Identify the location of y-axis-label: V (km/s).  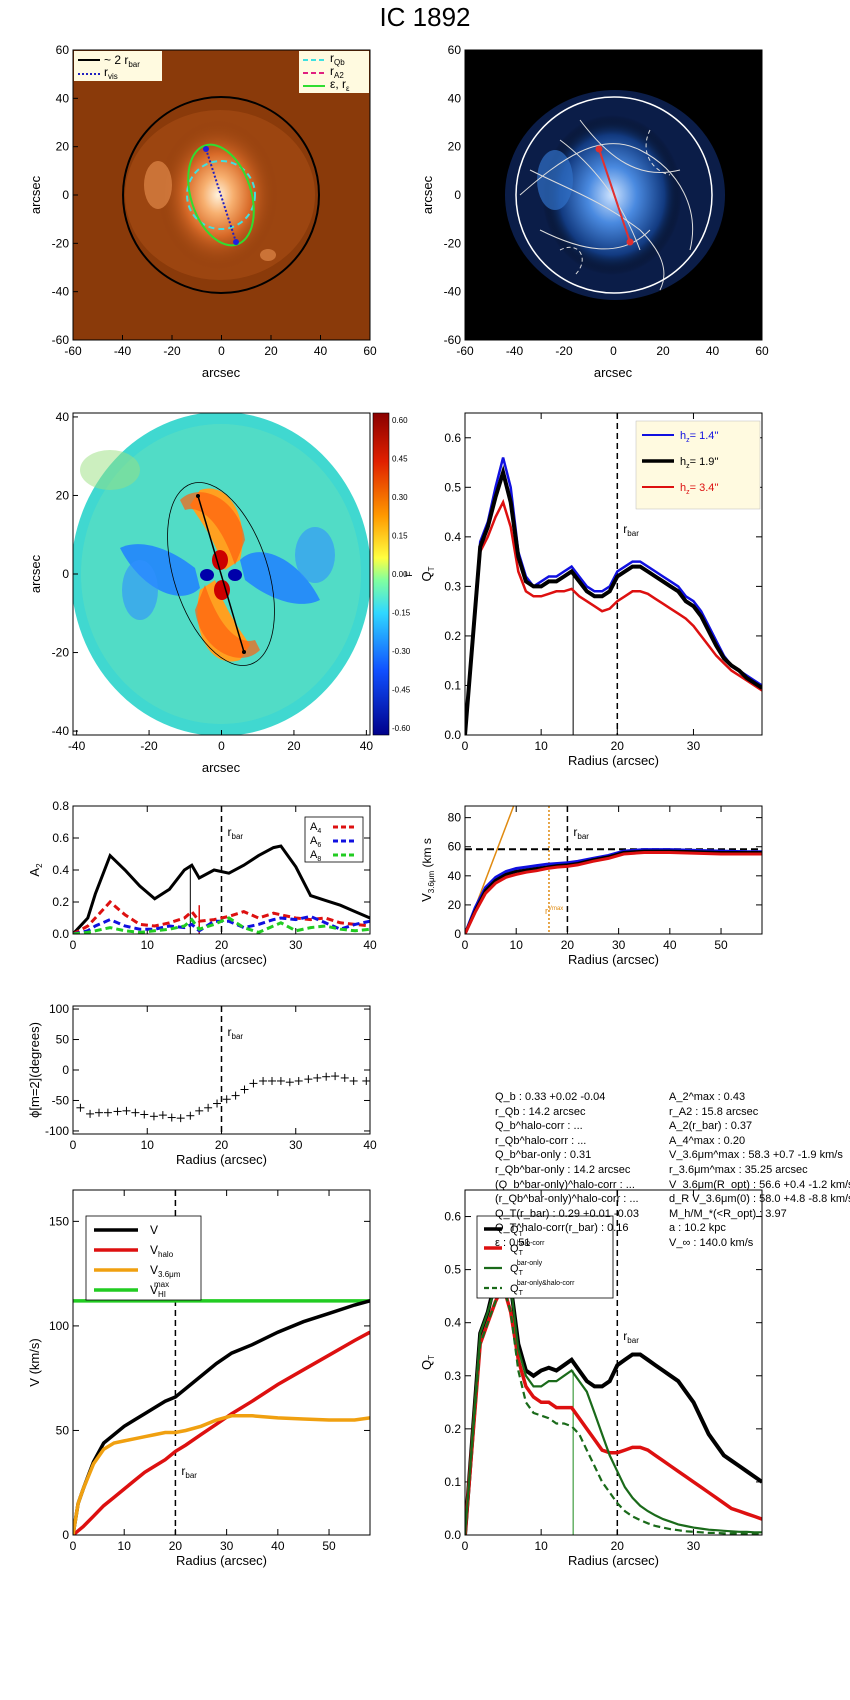
(34, 1362).